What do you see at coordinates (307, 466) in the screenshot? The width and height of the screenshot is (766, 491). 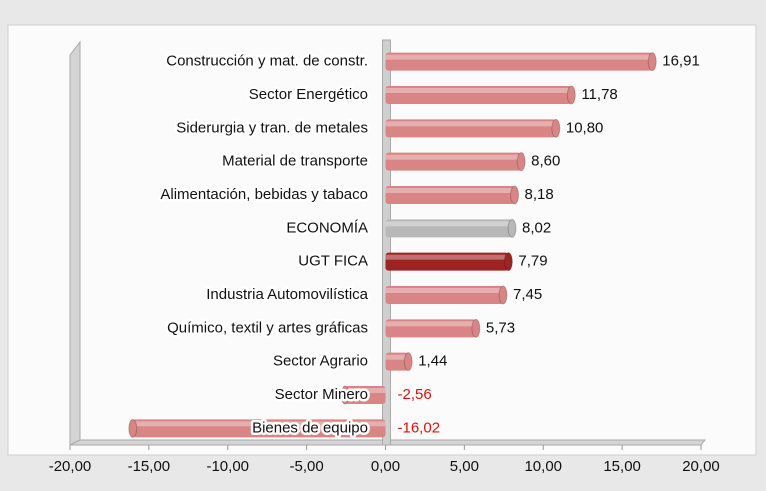 I see `x-tick-label: -5,00` at bounding box center [307, 466].